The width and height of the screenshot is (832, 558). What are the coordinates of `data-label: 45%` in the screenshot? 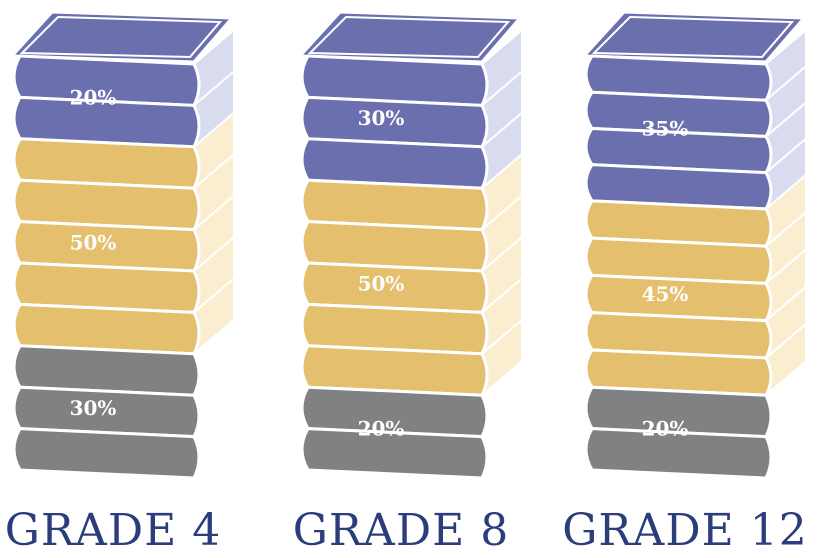 It's located at (665, 294).